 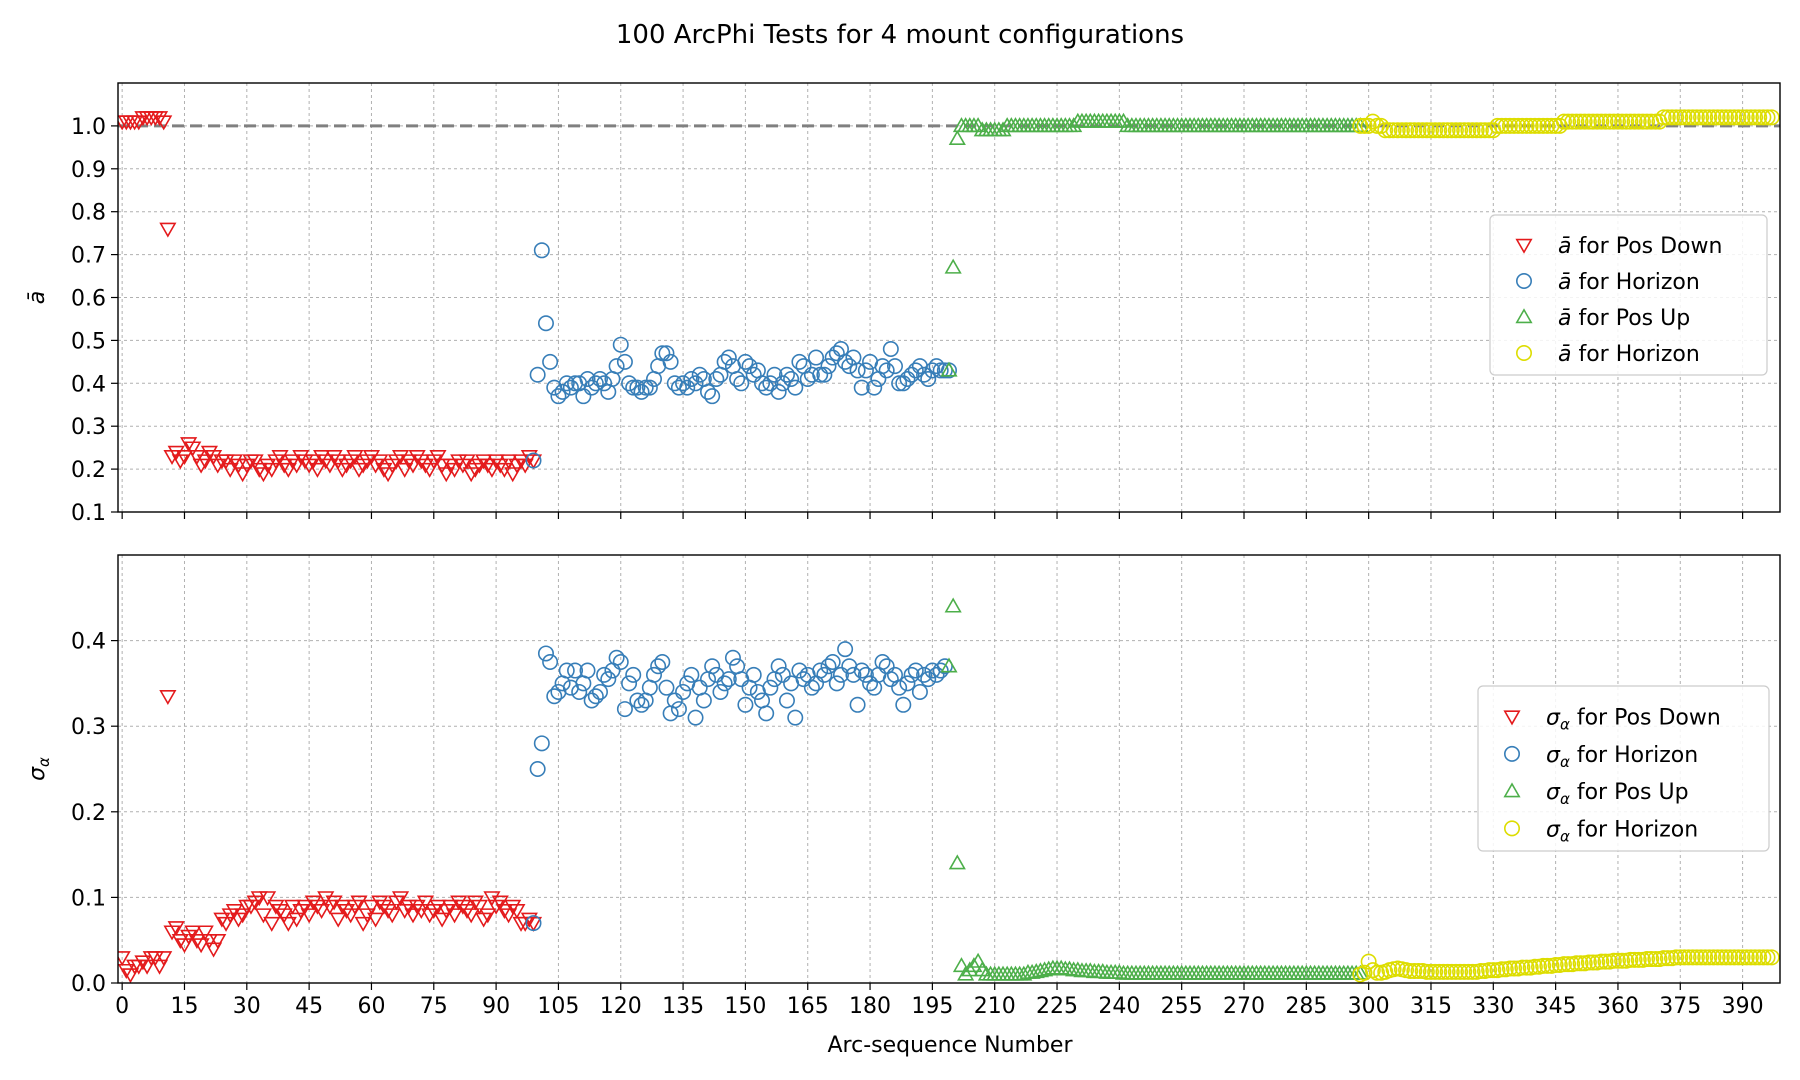 I want to click on y-tick-label: 0.2, so click(x=88, y=470).